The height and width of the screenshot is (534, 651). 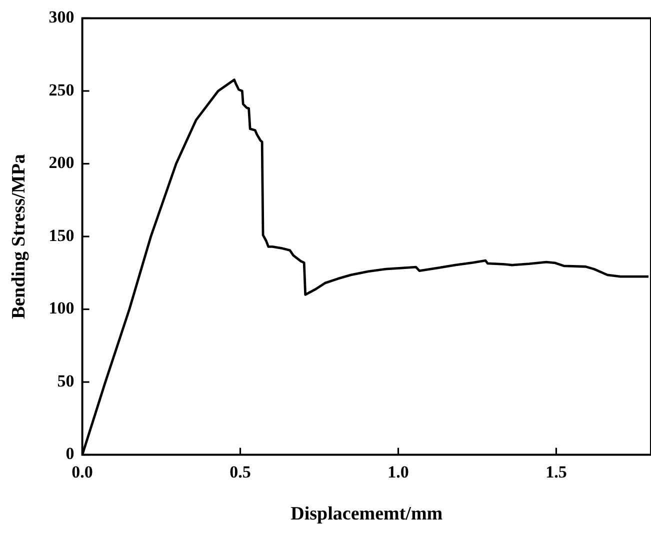 What do you see at coordinates (82, 472) in the screenshot?
I see `x-tick-label: 0.0` at bounding box center [82, 472].